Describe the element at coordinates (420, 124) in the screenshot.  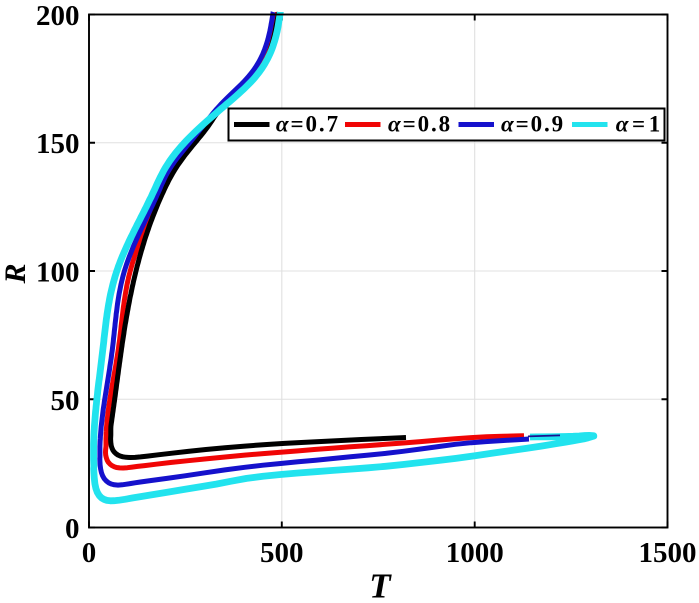
I see `svg-text: α=0.8` at that location.